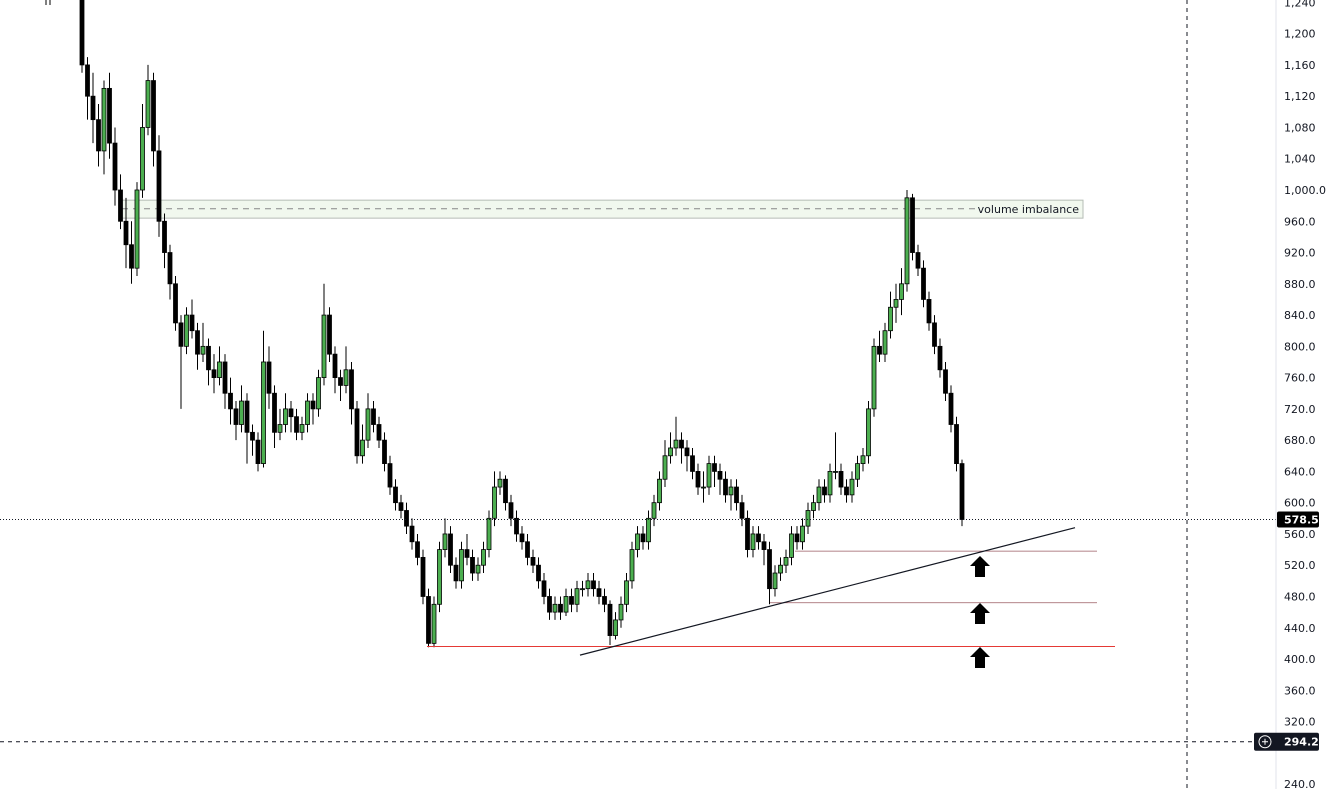  Describe the element at coordinates (980, 613) in the screenshot. I see `arrow-up-icon` at that location.